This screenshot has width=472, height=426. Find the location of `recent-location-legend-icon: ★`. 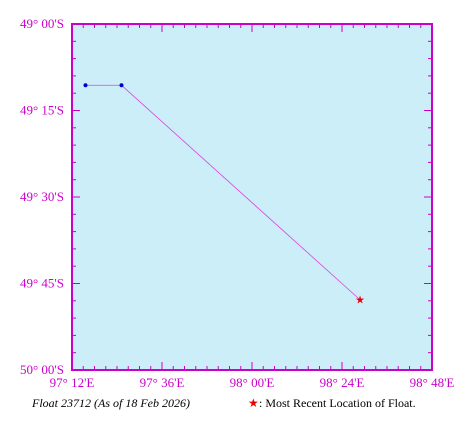

recent-location-legend-icon: ★ is located at coordinates (253, 403).